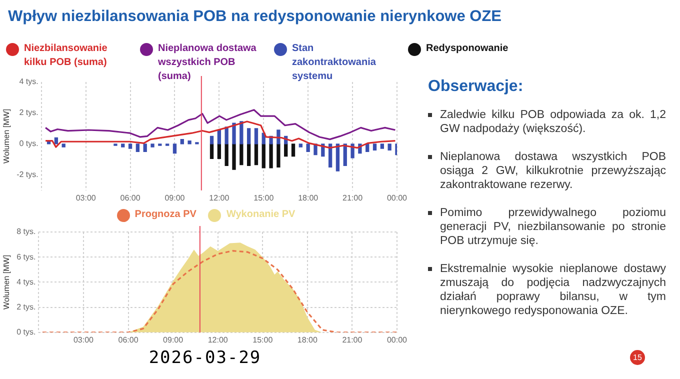 The width and height of the screenshot is (680, 379). Describe the element at coordinates (637, 357) in the screenshot. I see `page-number-badge: 15` at that location.